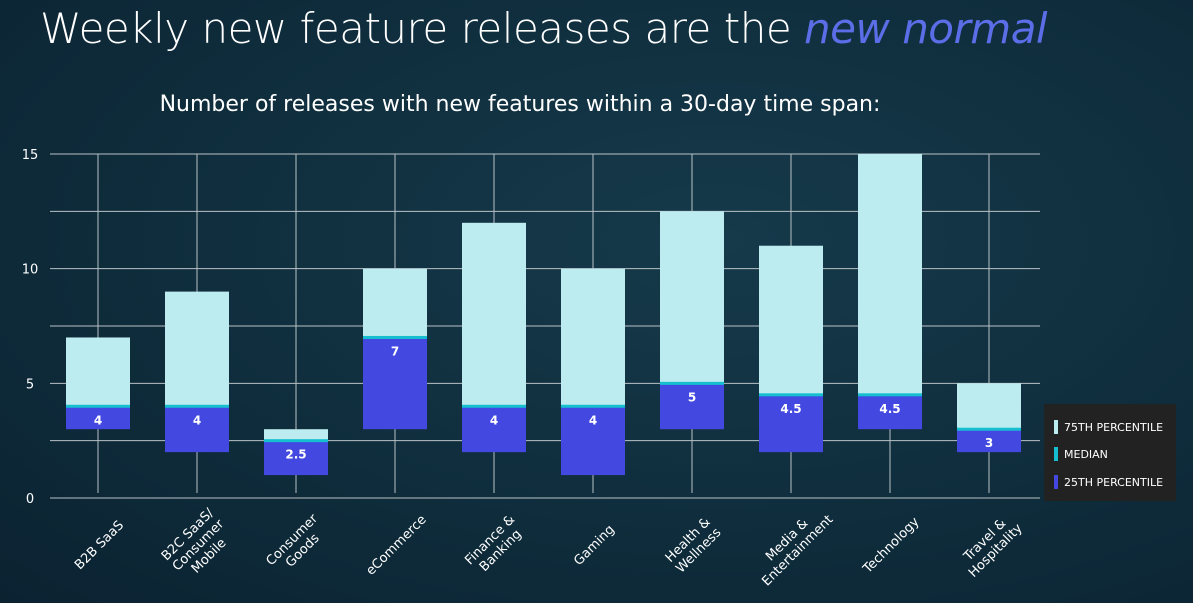  I want to click on y-tick-label: 10, so click(30, 270).